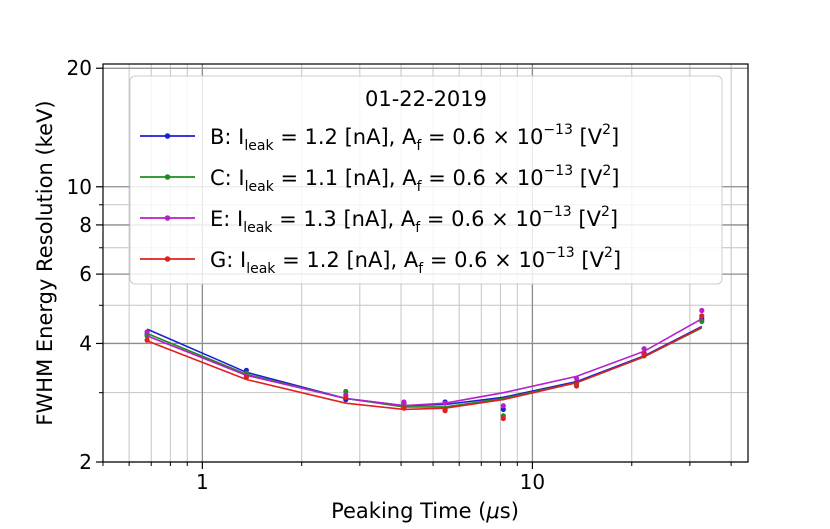 The width and height of the screenshot is (830, 529). What do you see at coordinates (79, 187) in the screenshot?
I see `y-tick-label: 10` at bounding box center [79, 187].